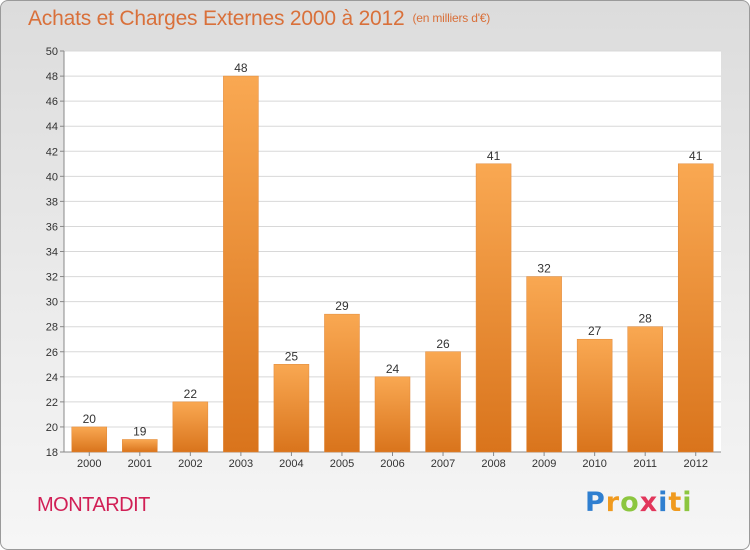 This screenshot has height=550, width=750. What do you see at coordinates (630, 502) in the screenshot?
I see `logo-letter: o` at bounding box center [630, 502].